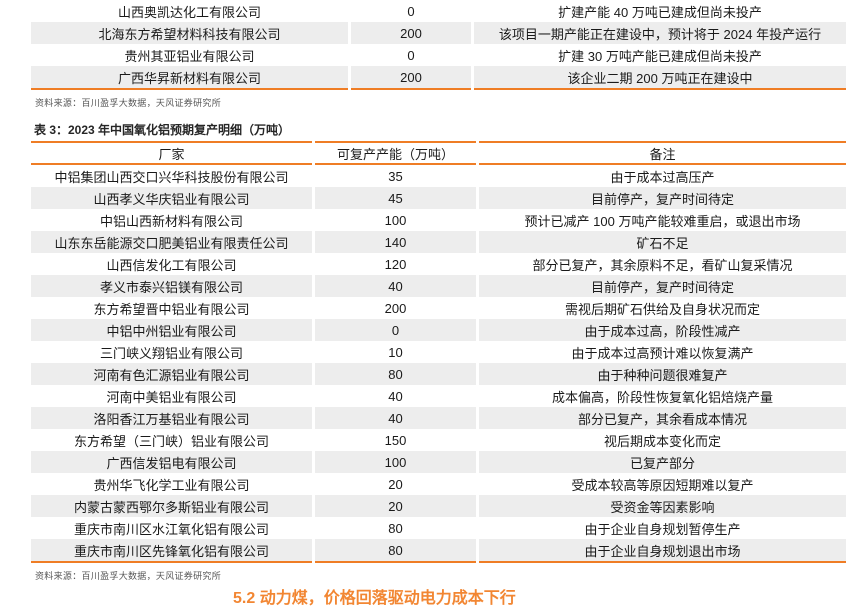  Describe the element at coordinates (438, 396) in the screenshot. I see `table-row: 河南中美铝业有限公司 40 成本偏高，阶段性恢复氧化铝焙烧产量` at that location.